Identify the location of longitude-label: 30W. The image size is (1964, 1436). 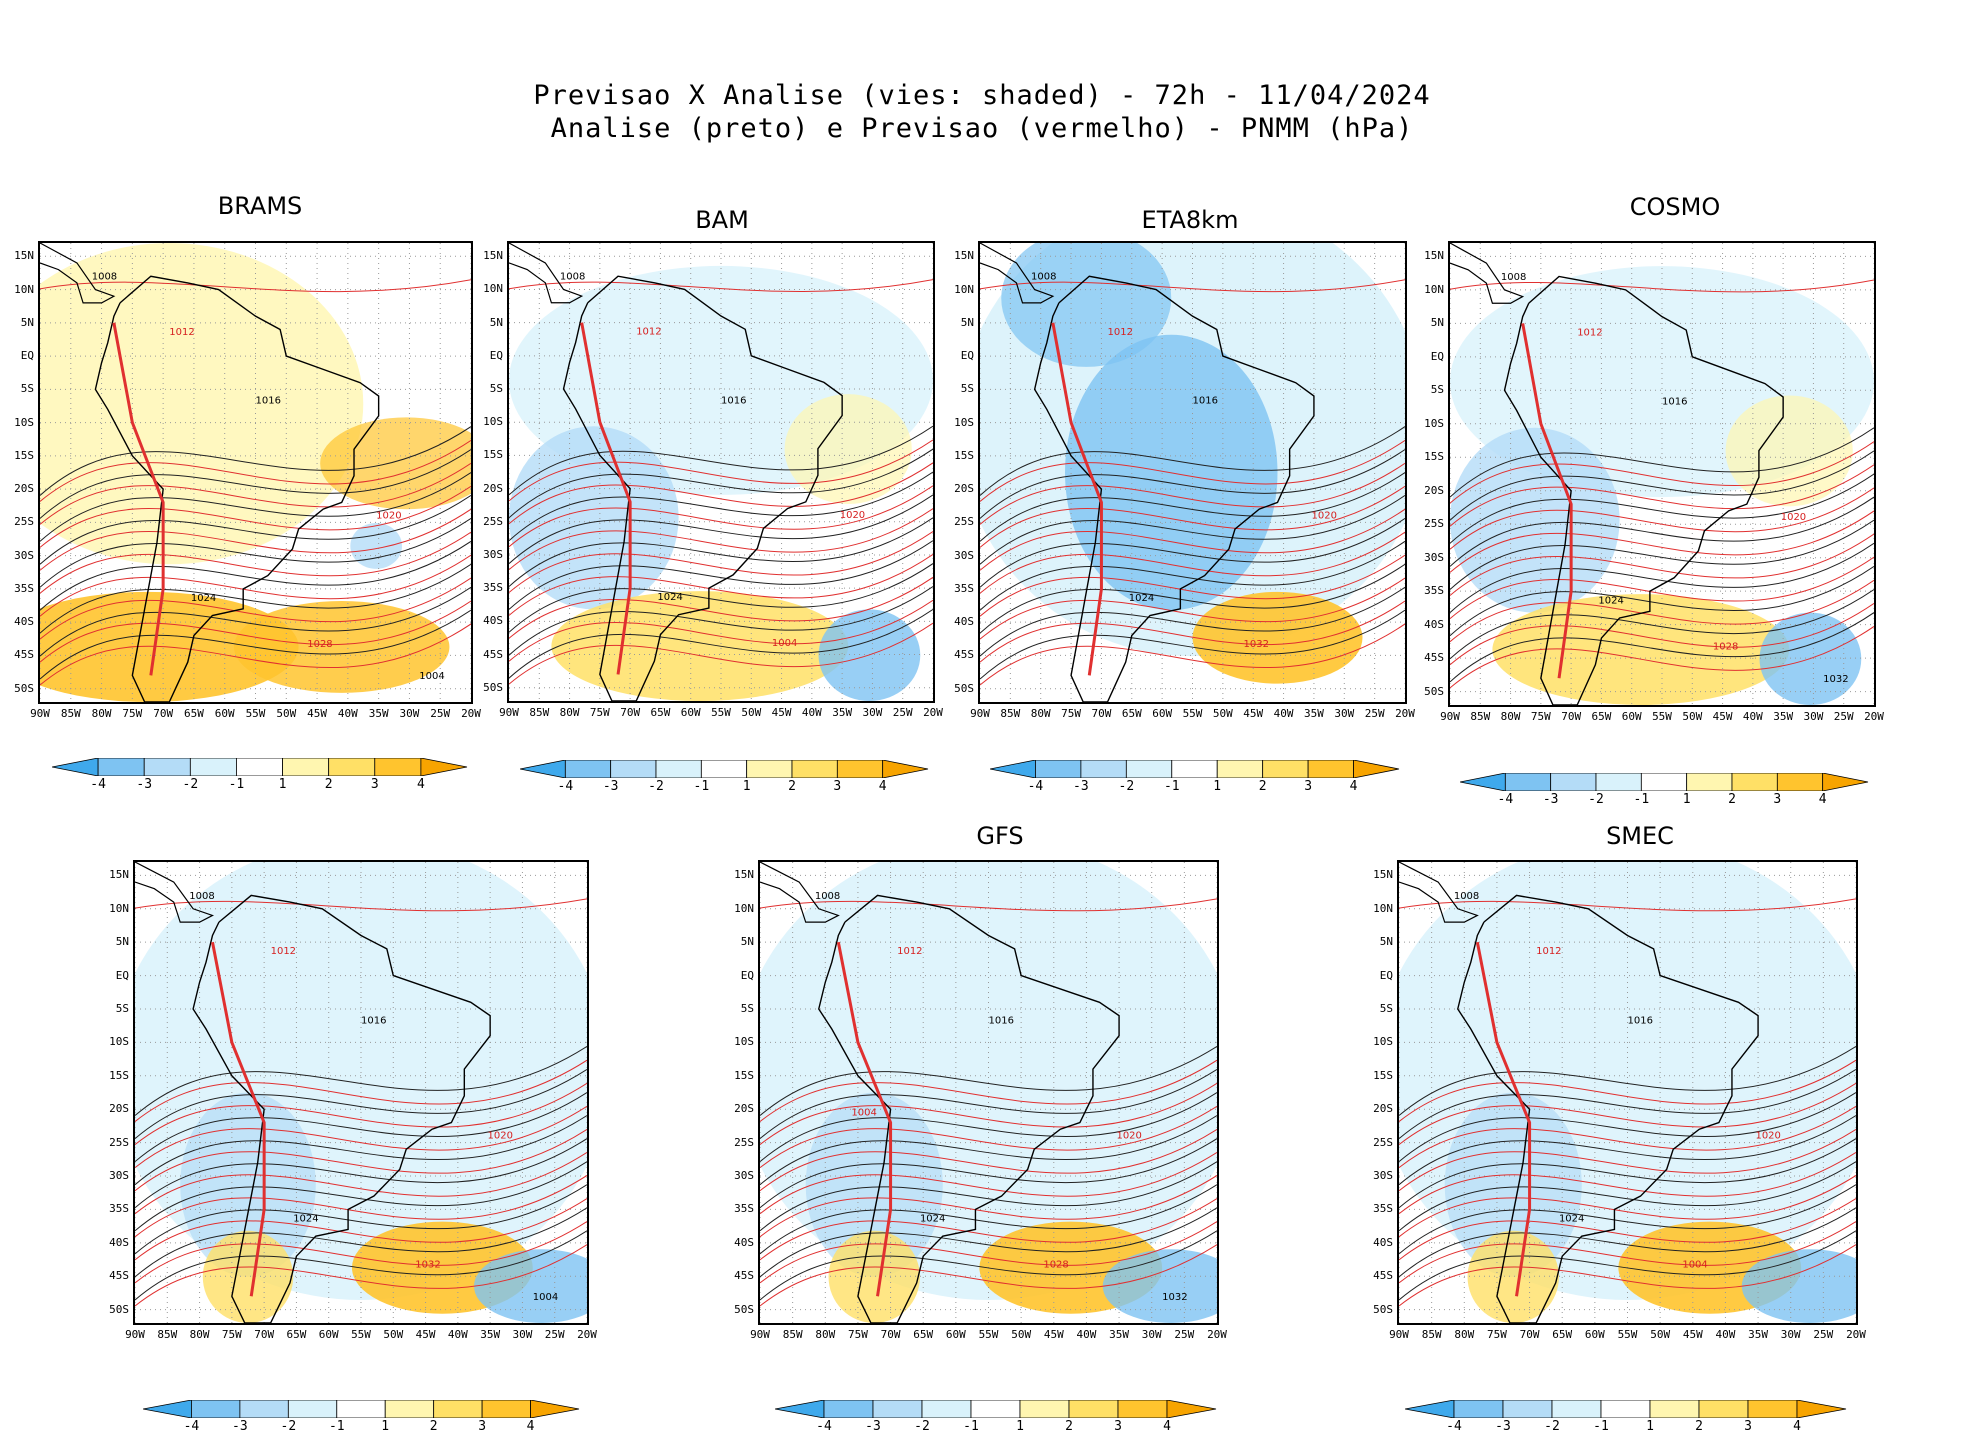
(1151, 1334).